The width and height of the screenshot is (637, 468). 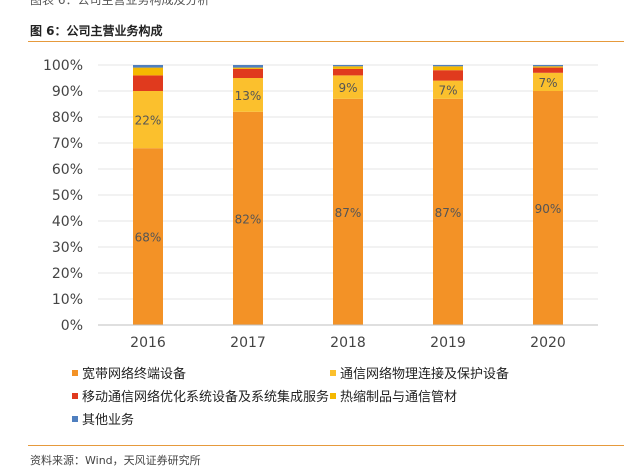 I want to click on legend-label: 其他业务, so click(x=108, y=420).